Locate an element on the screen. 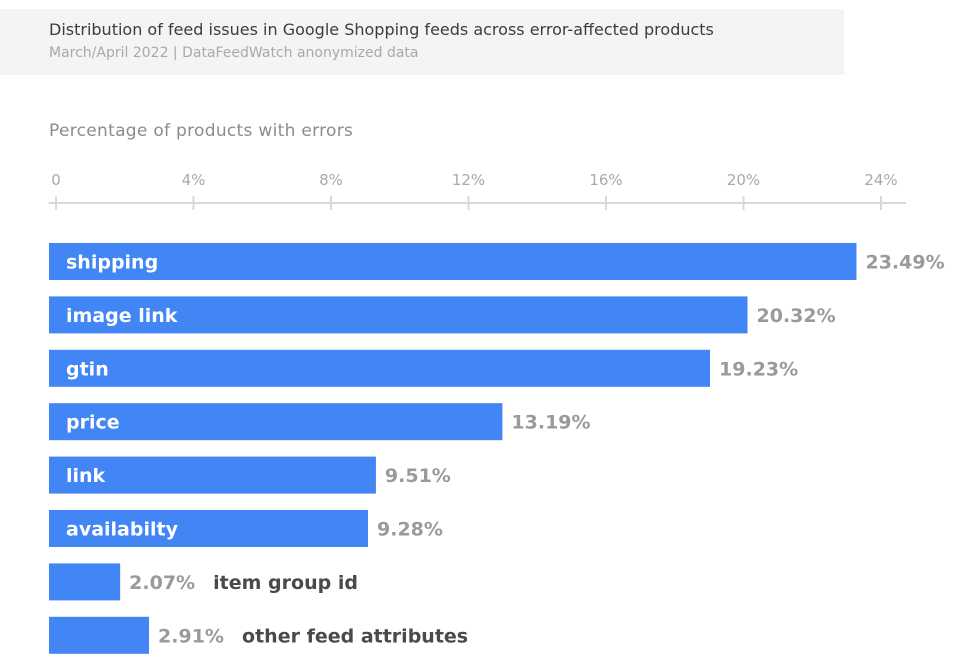 The image size is (961, 664). bar-value-label: 2.91% is located at coordinates (191, 636).